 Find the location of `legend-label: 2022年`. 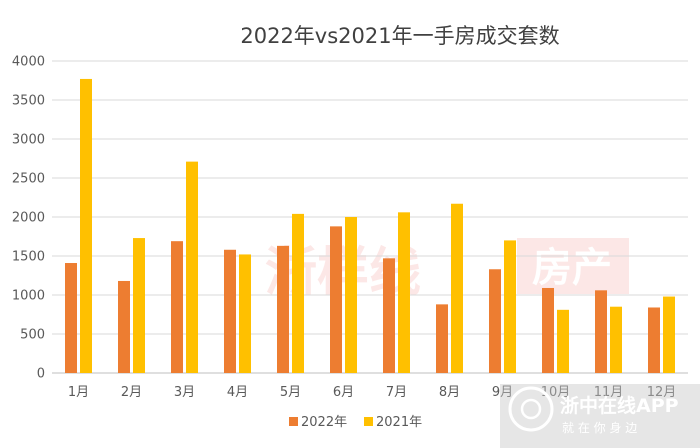

legend-label: 2022年 is located at coordinates (324, 422).